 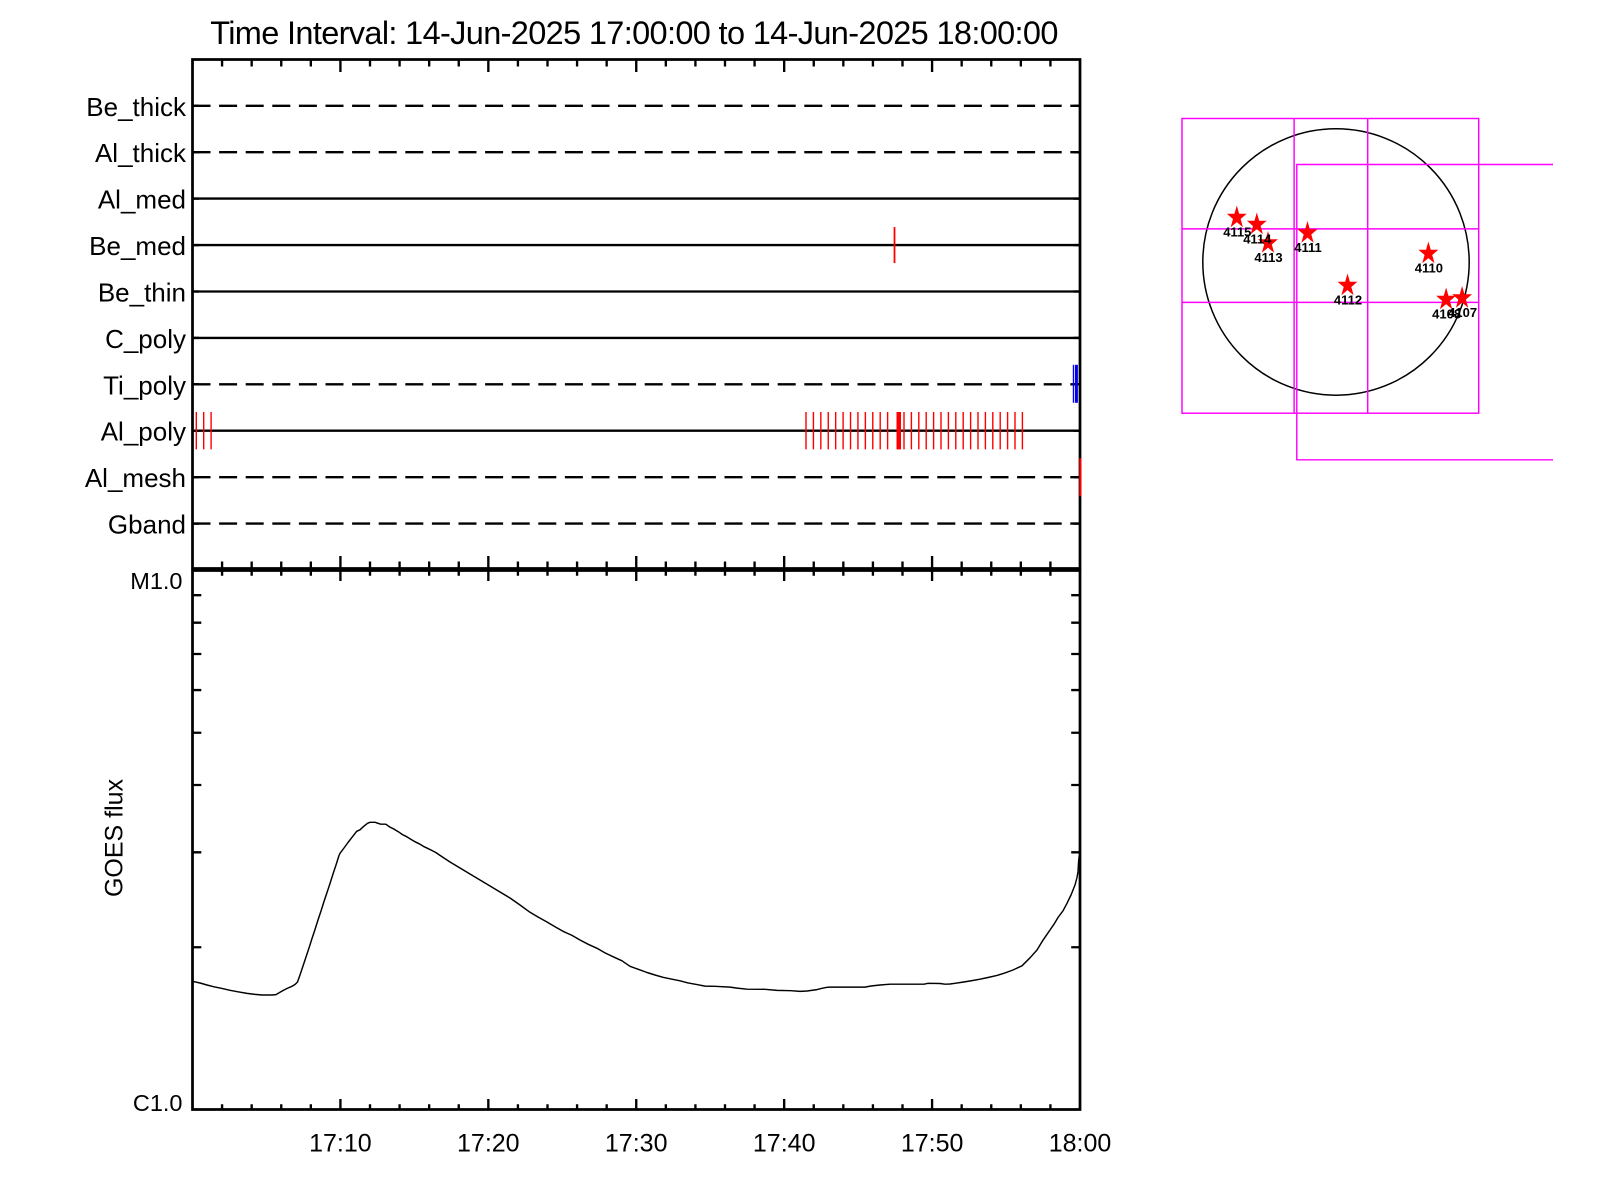 What do you see at coordinates (156, 581) in the screenshot?
I see `svg-text: M1.0` at bounding box center [156, 581].